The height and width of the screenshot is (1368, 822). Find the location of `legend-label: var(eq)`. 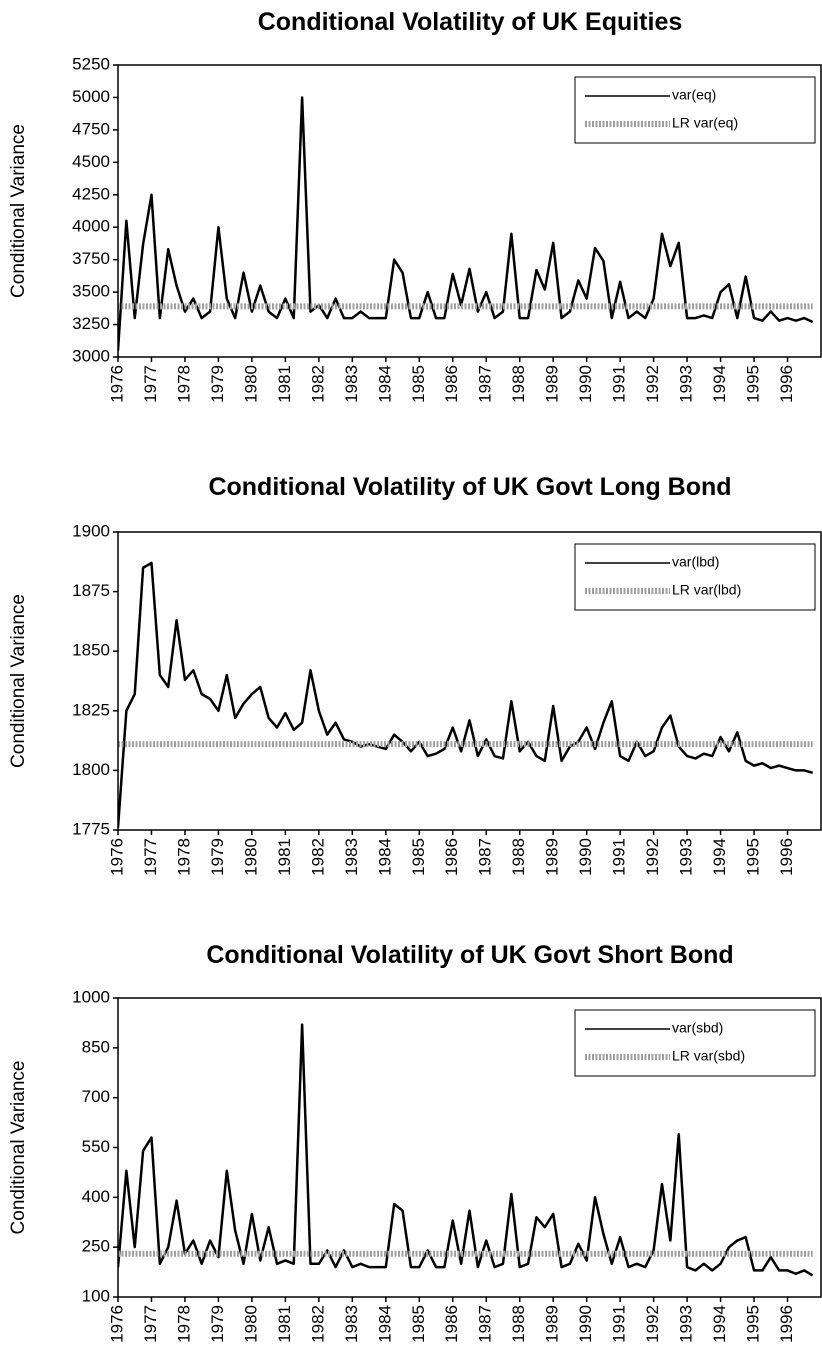

legend-label: var(eq) is located at coordinates (694, 95).